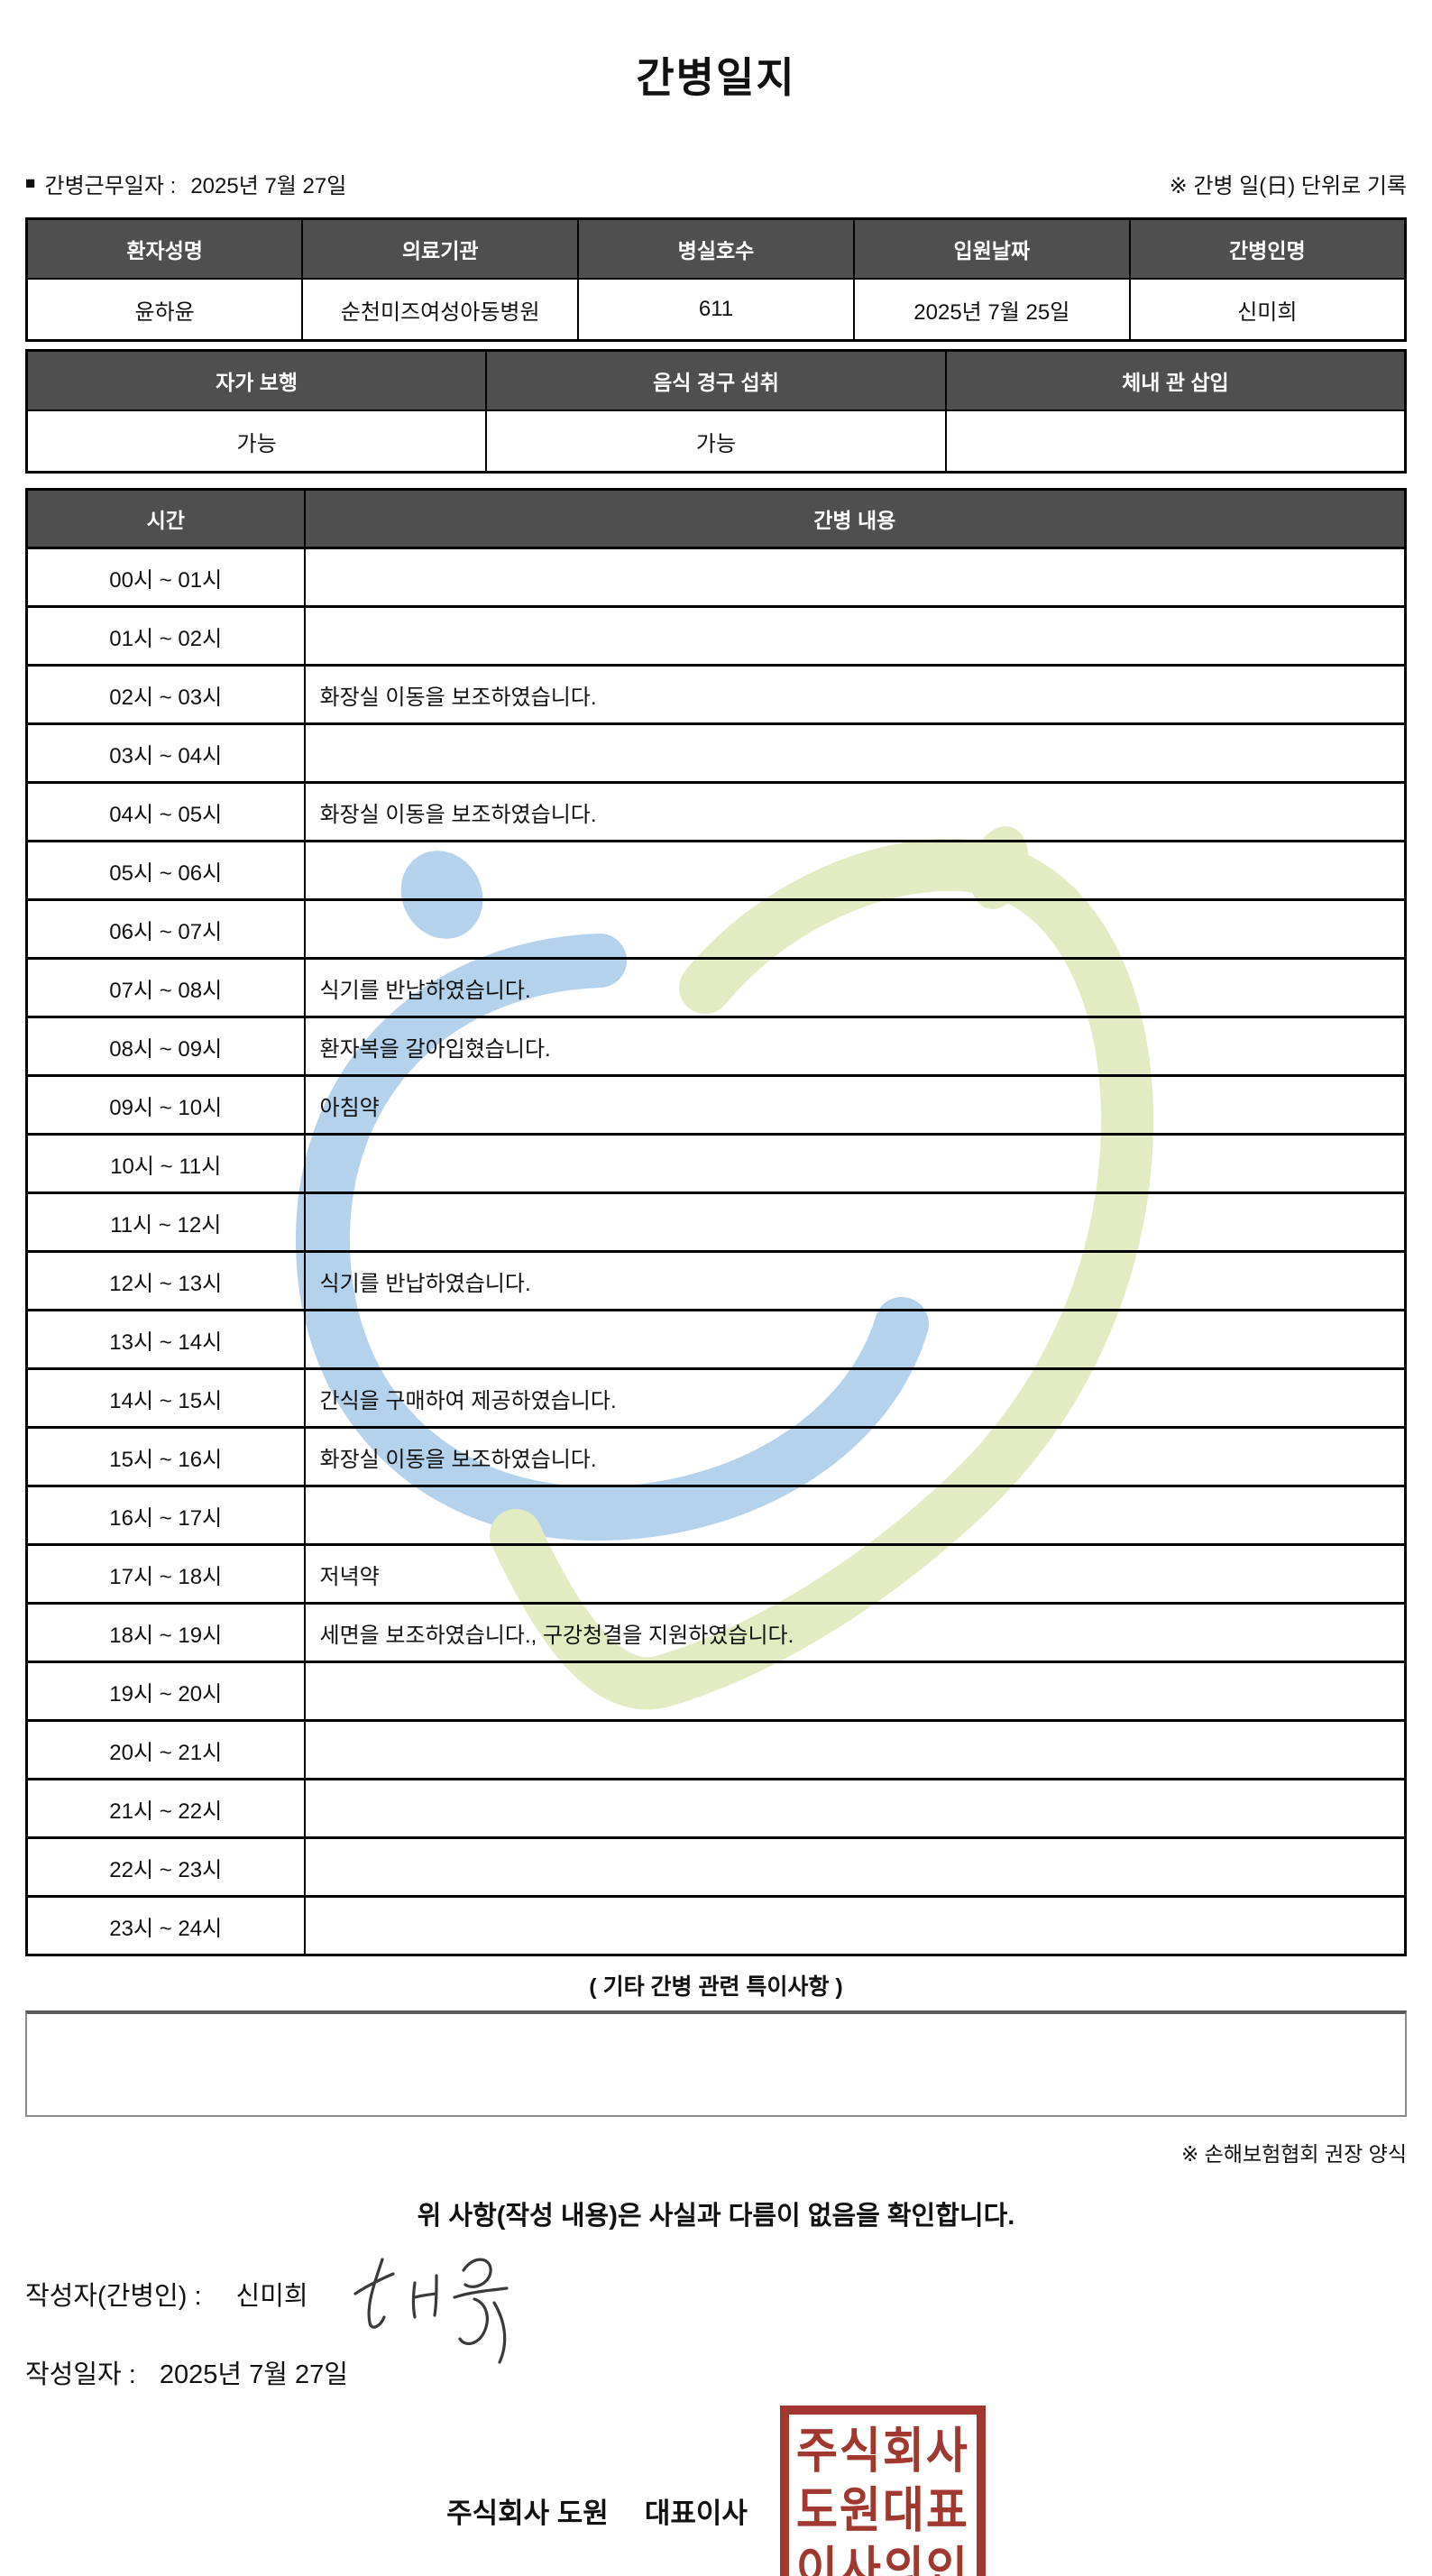 This screenshot has height=2576, width=1432. Describe the element at coordinates (256, 441) in the screenshot. I see `value-self-walking: 가능` at that location.